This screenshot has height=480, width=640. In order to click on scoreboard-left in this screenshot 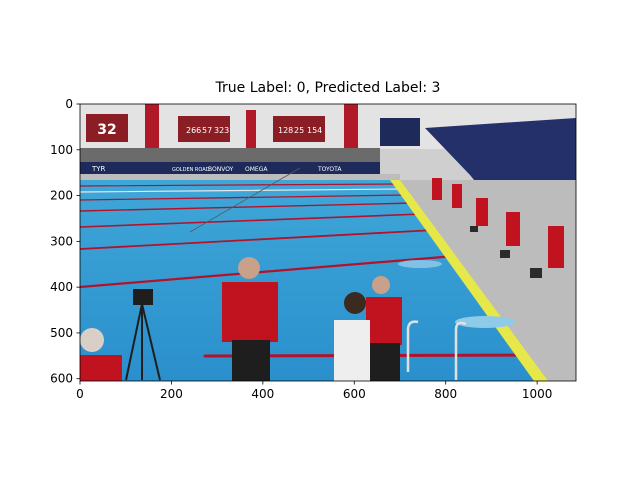, I will do `click(107, 128)`.